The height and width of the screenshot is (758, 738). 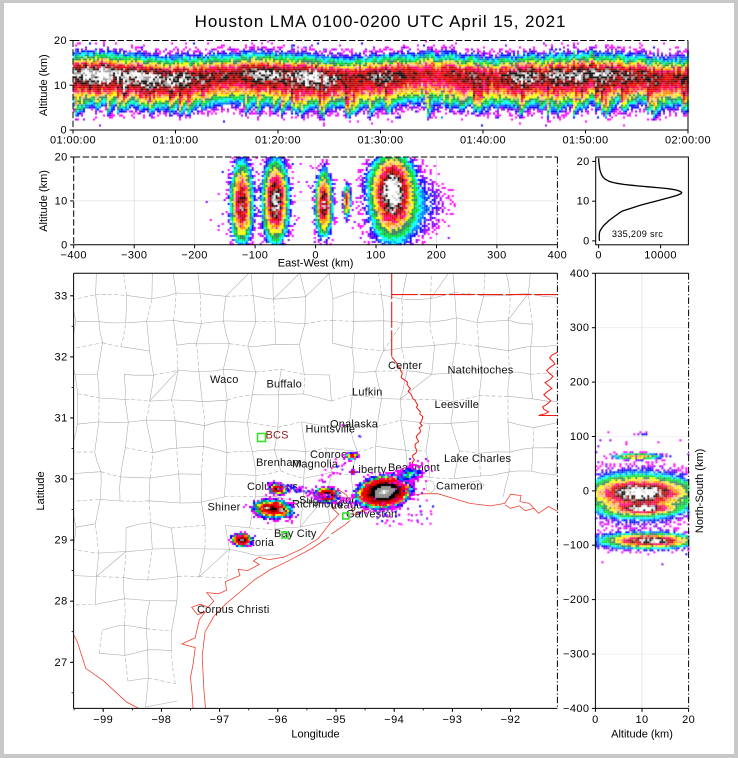 What do you see at coordinates (73, 141) in the screenshot?
I see `svg-text: 01:00:00` at bounding box center [73, 141].